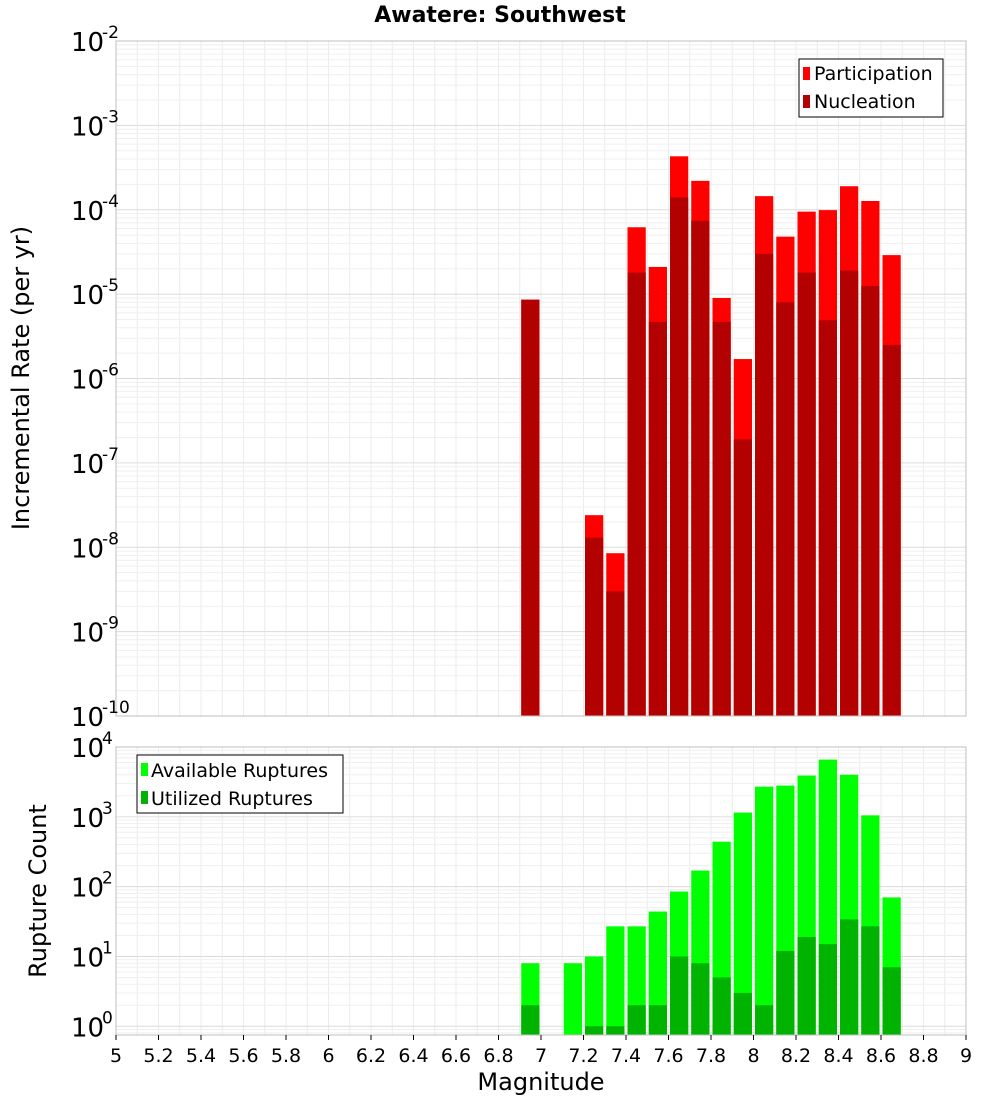 This screenshot has width=1000, height=1100. What do you see at coordinates (110, 286) in the screenshot?
I see `rate-y-tick-exponent: -5` at bounding box center [110, 286].